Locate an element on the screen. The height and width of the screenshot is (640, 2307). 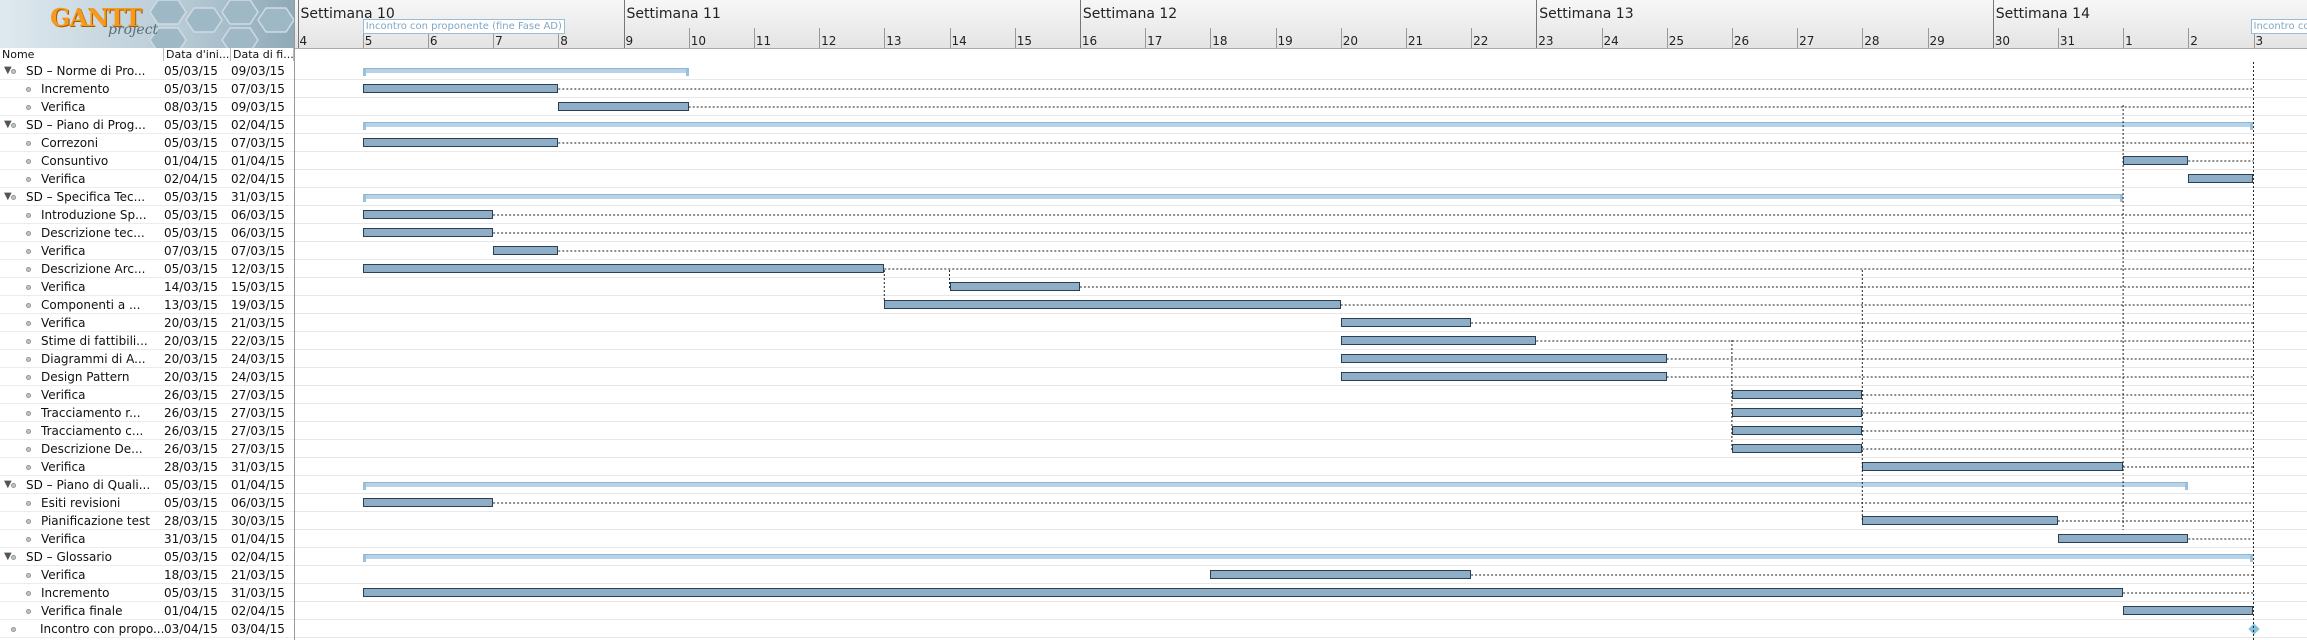
task-row: Verifica 28/03/15 31/03/15 is located at coordinates (147, 467).